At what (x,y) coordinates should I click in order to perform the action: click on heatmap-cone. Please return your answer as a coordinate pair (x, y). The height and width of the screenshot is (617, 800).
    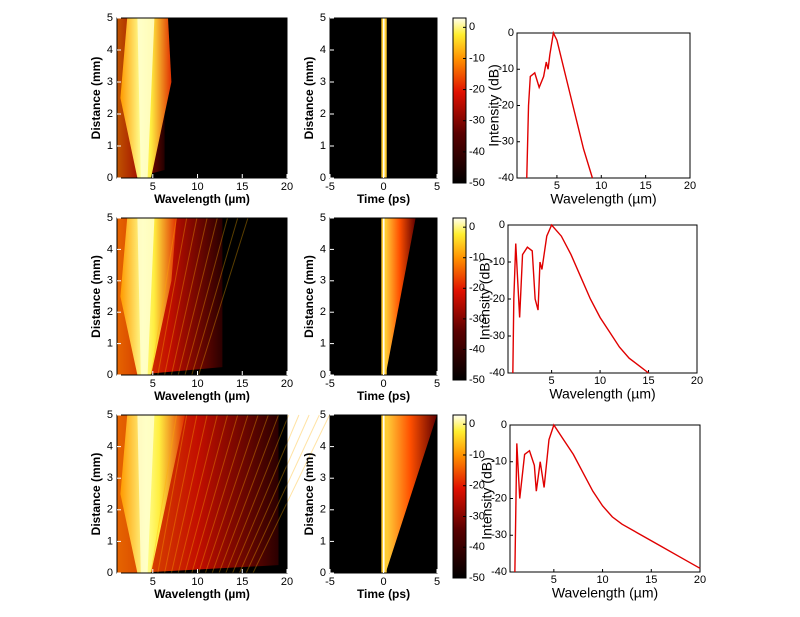
    Looking at the image, I should click on (410, 494).